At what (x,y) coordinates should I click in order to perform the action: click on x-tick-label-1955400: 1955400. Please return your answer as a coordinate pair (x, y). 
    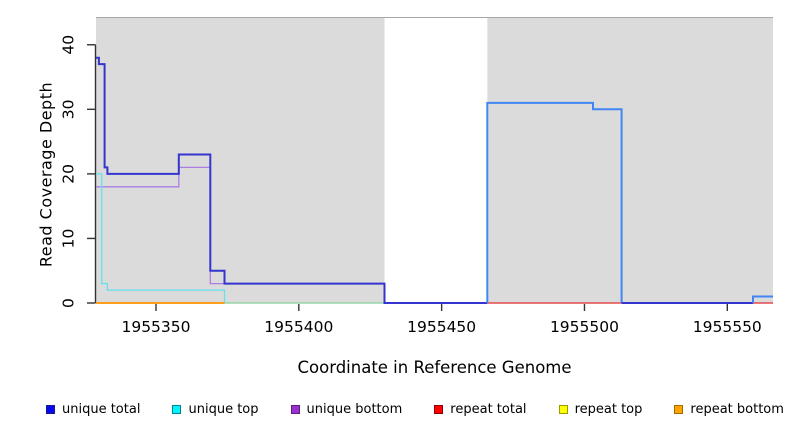
    Looking at the image, I should click on (298, 327).